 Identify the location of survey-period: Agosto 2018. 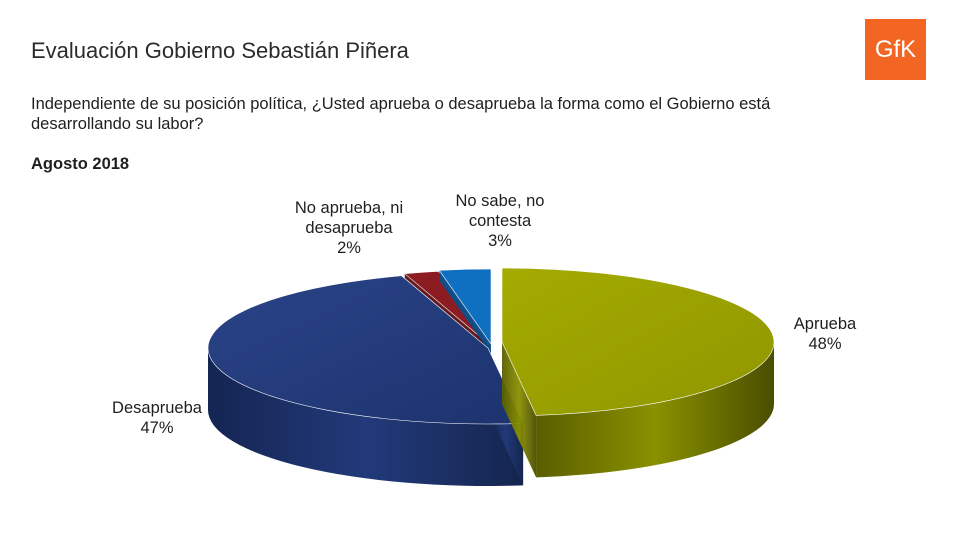
(80, 164).